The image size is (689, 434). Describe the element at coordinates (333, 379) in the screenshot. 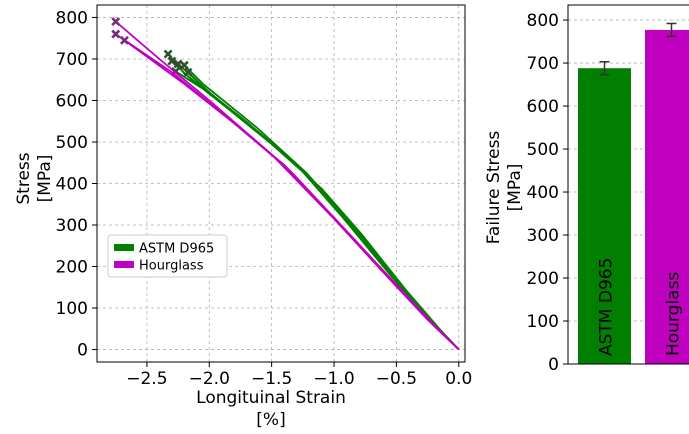

I see `x-tick-label: −1.0` at that location.